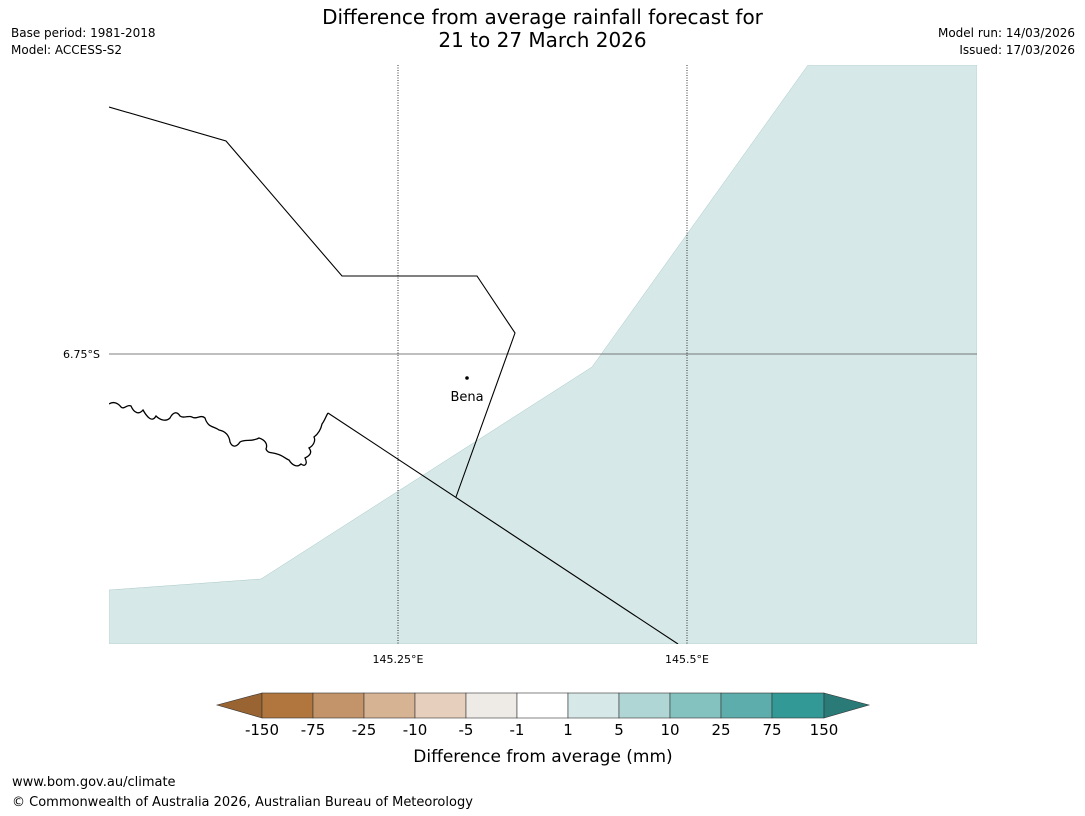 The image size is (1085, 816). What do you see at coordinates (503, 528) in the screenshot?
I see `boundary-line-south` at bounding box center [503, 528].